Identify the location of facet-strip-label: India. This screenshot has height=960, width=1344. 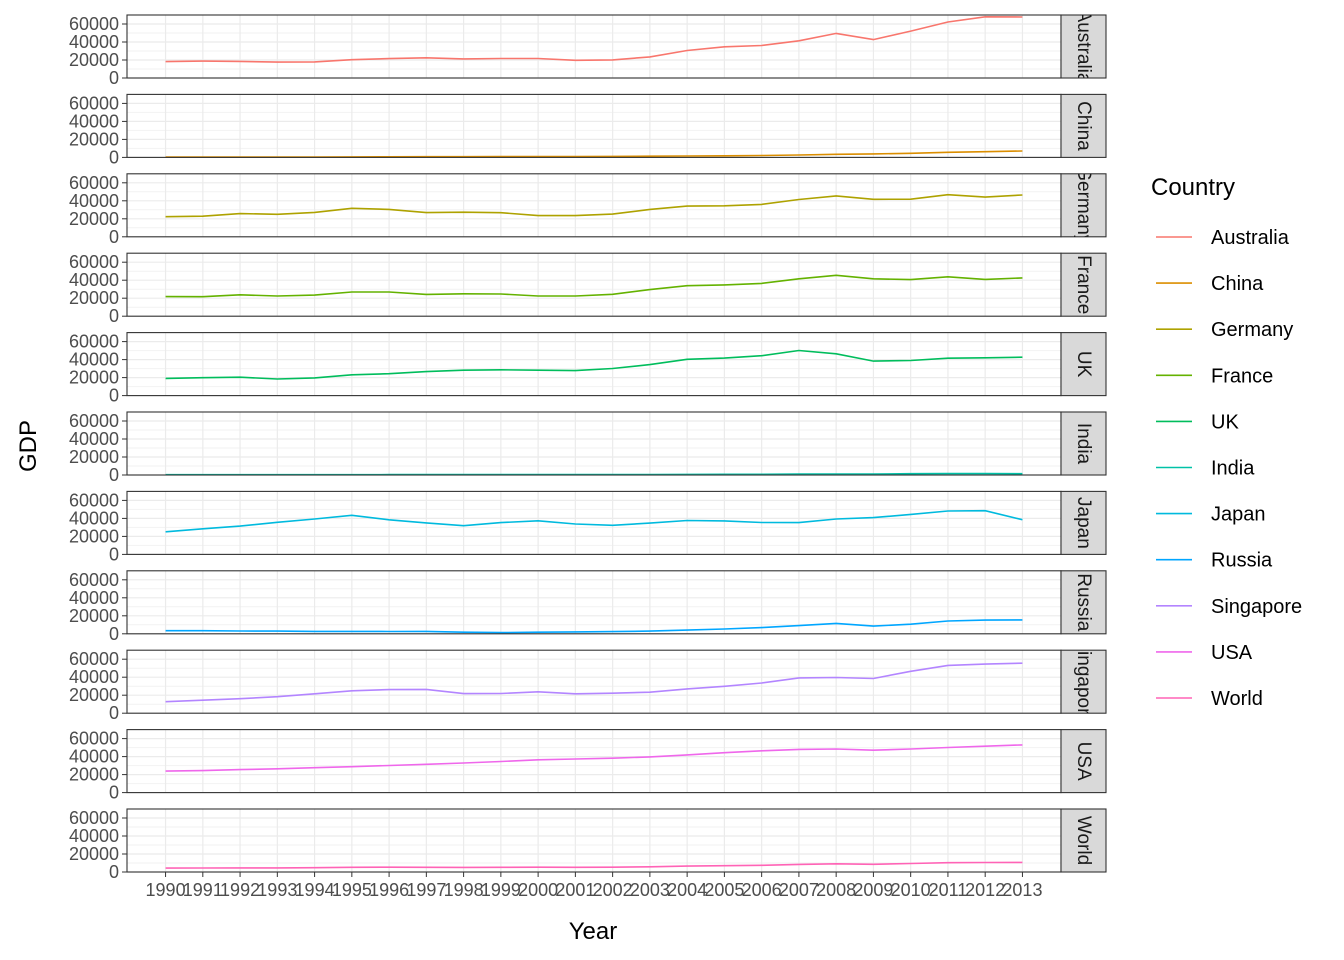
(1083, 444).